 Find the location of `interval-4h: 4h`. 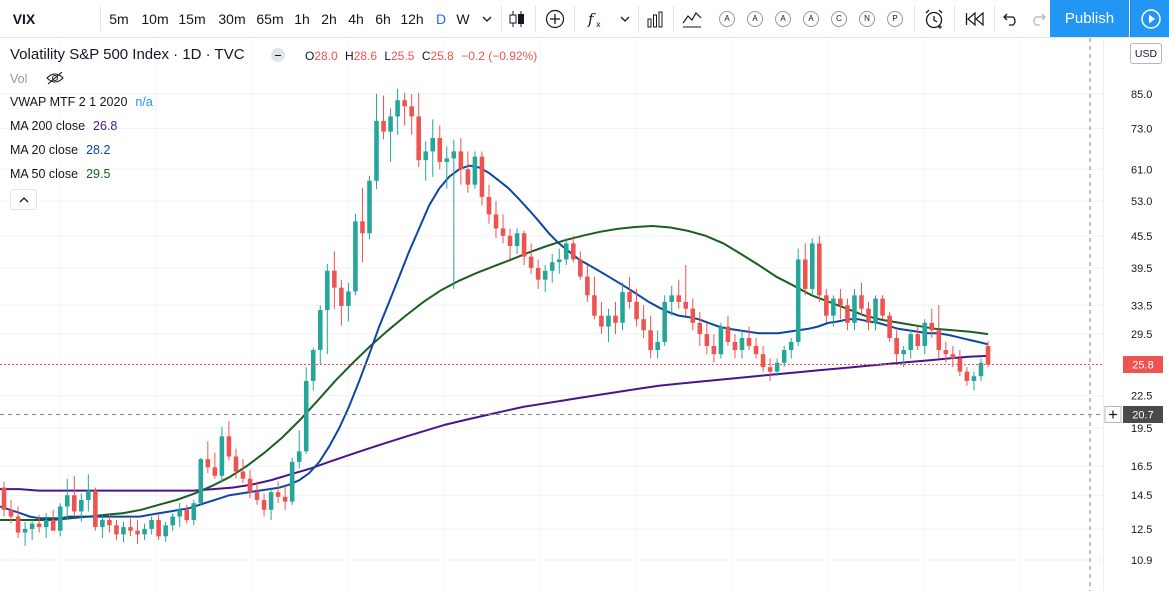

interval-4h: 4h is located at coordinates (356, 18).